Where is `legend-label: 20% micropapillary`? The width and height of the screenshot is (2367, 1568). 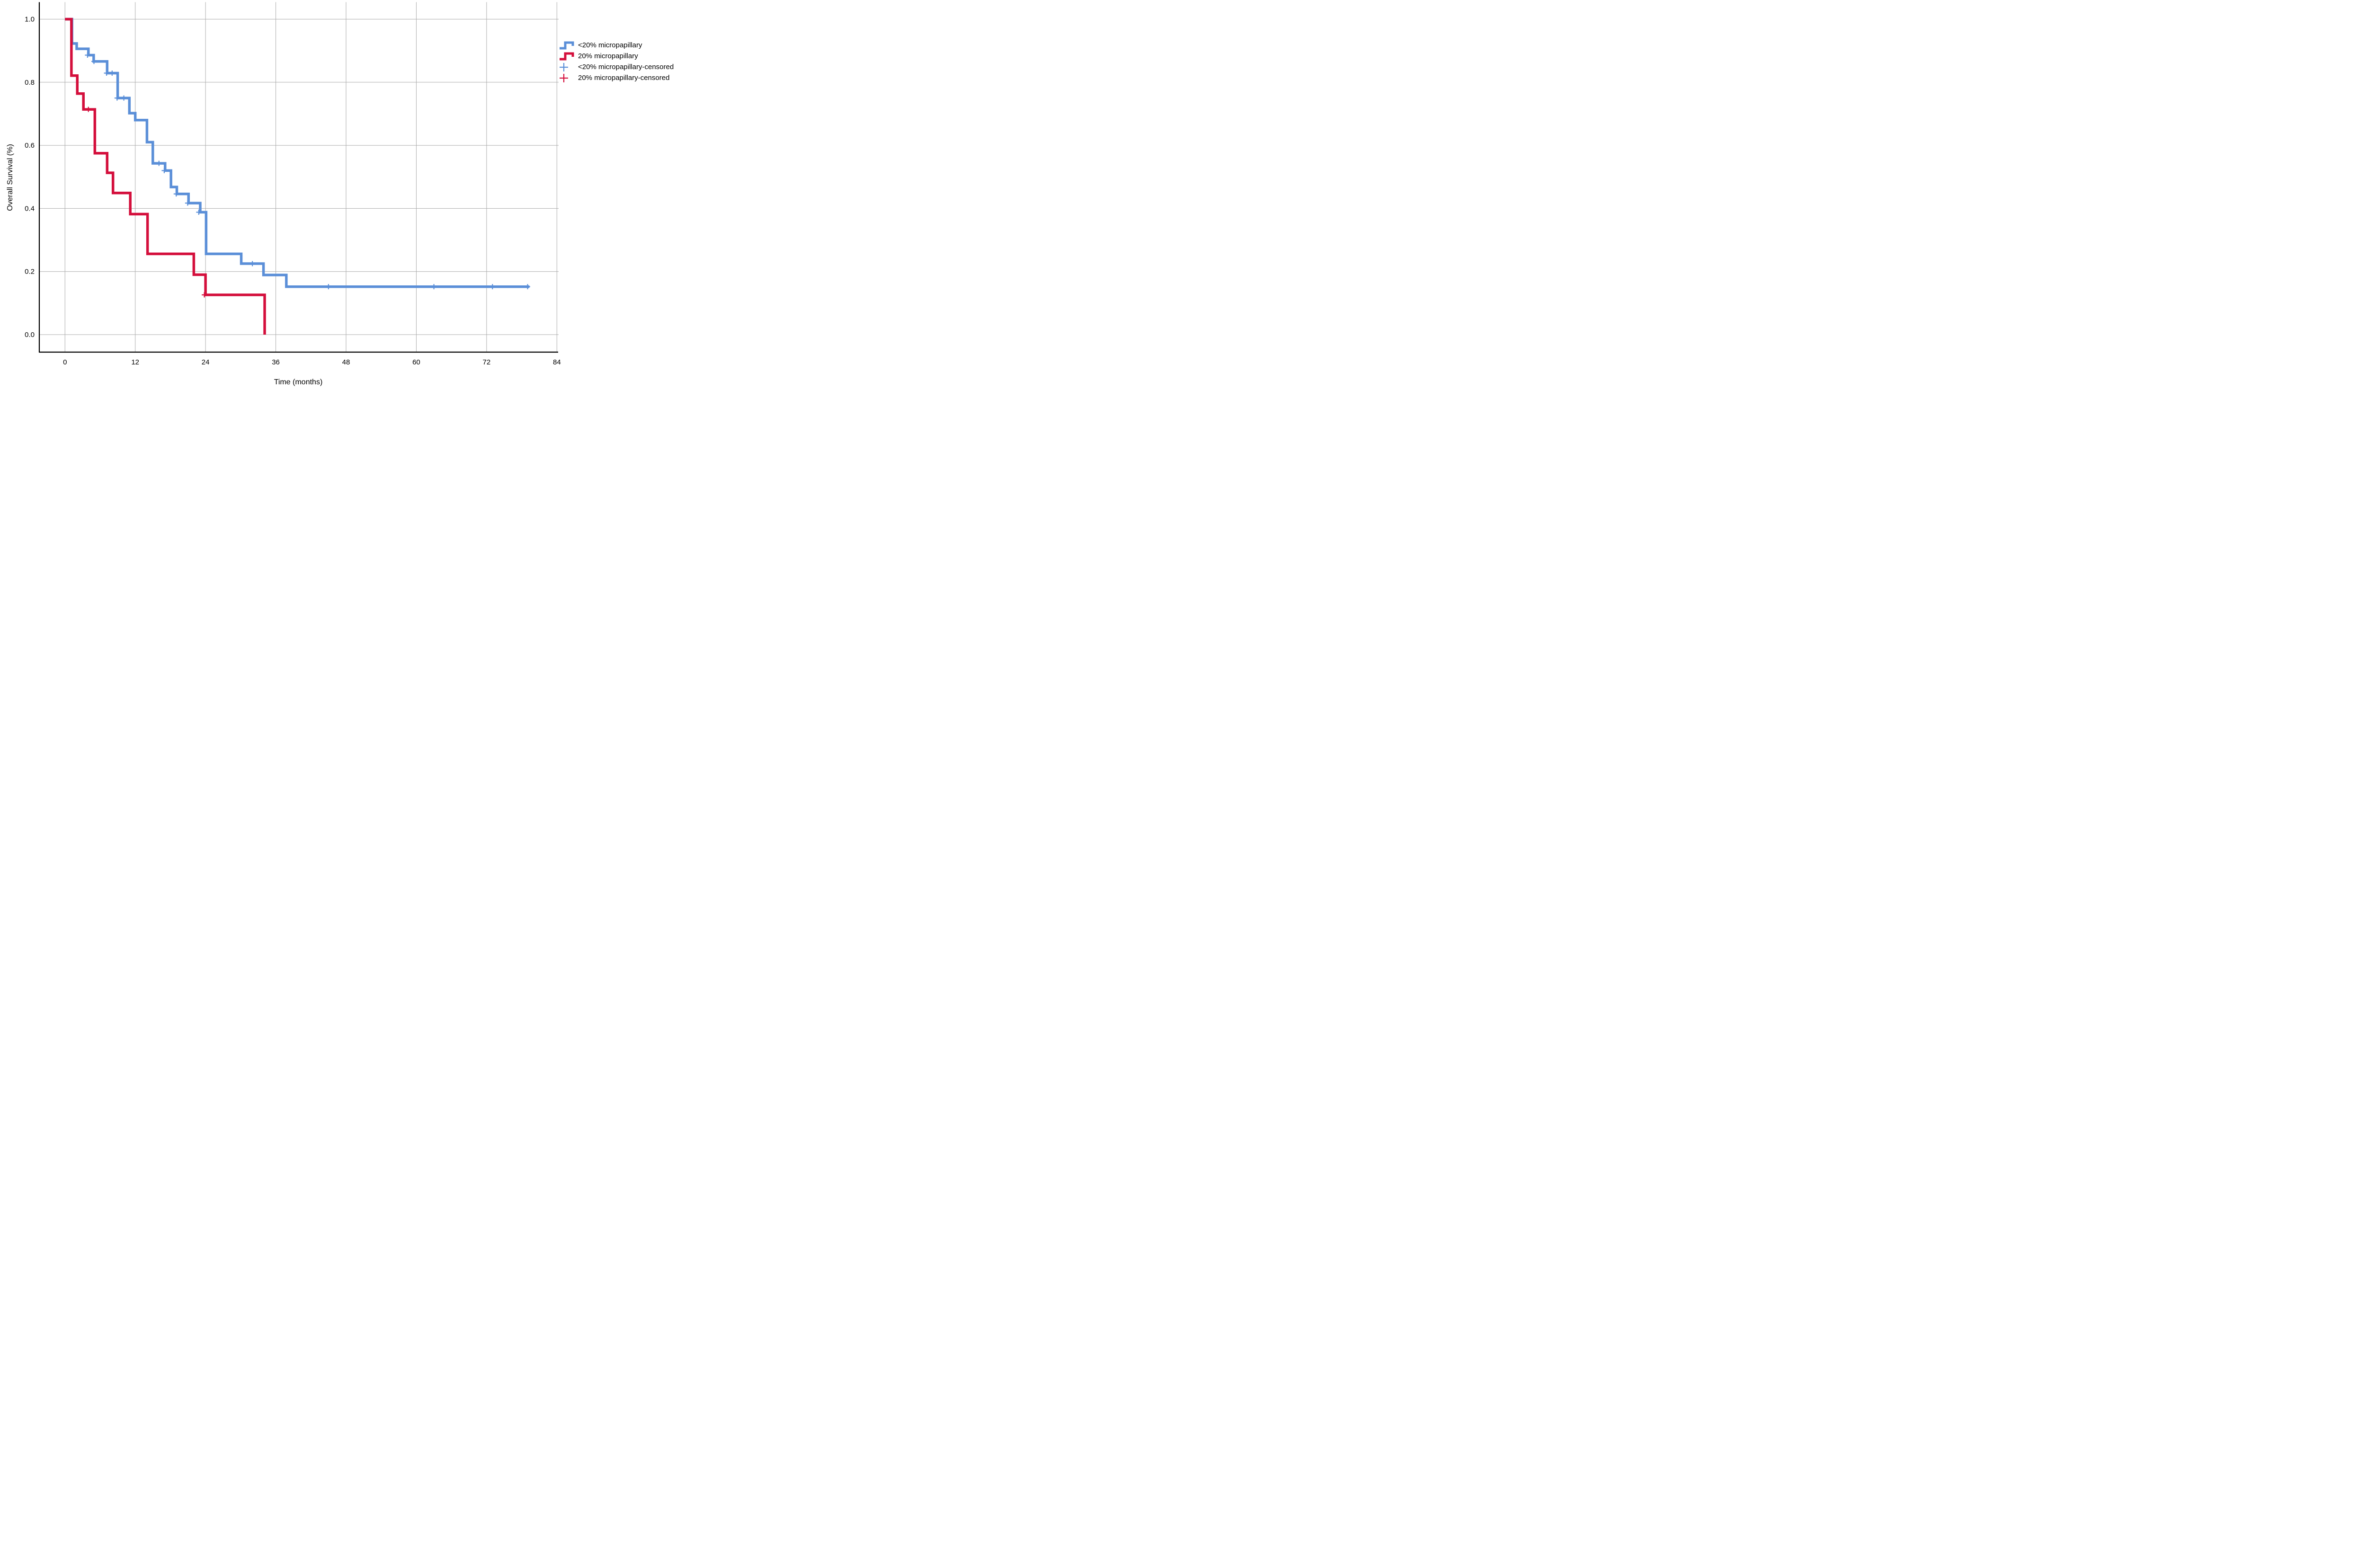 legend-label: 20% micropapillary is located at coordinates (608, 56).